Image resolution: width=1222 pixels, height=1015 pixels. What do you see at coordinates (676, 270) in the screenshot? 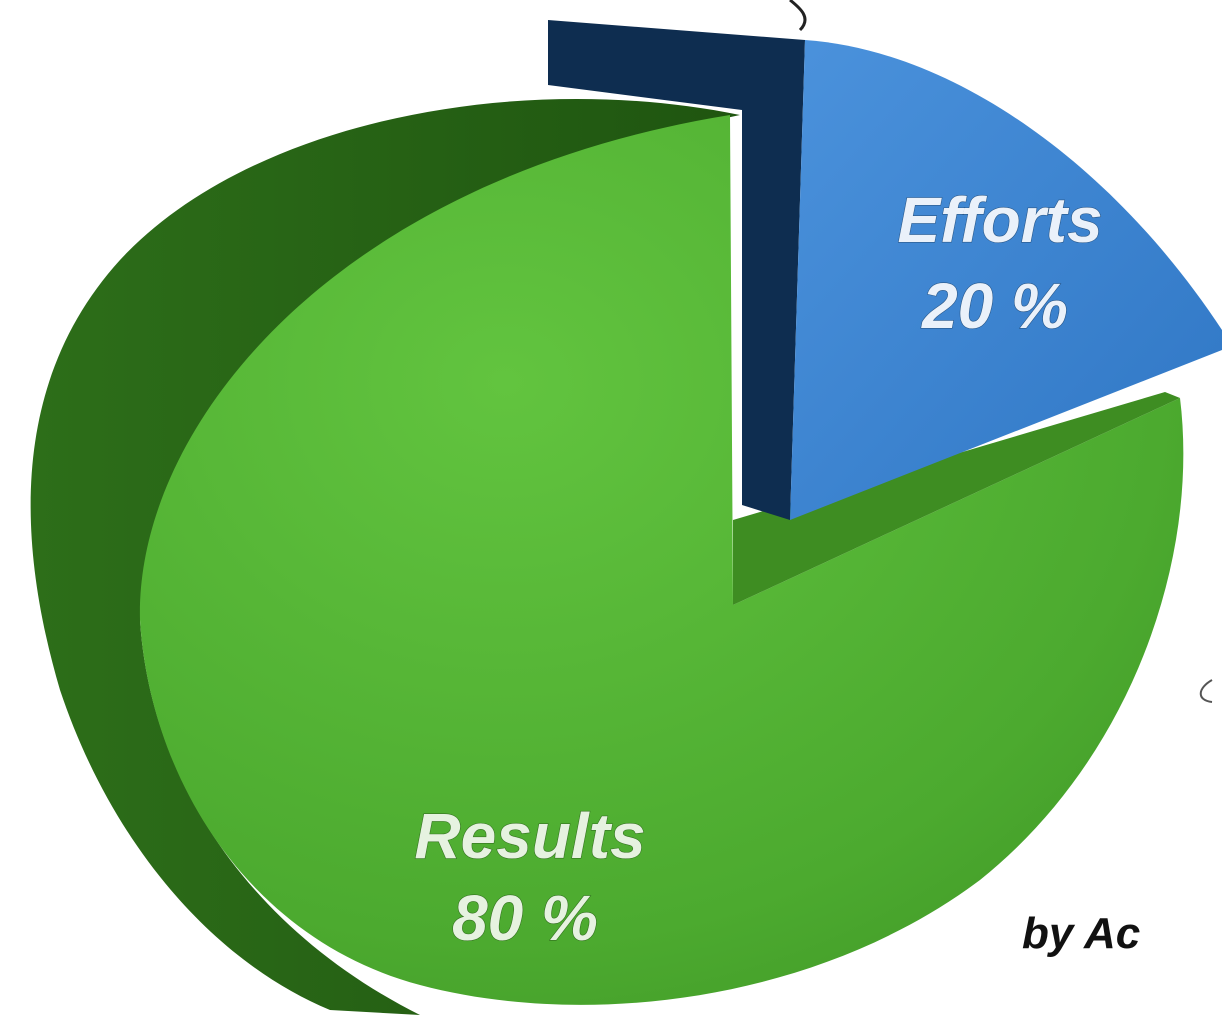
I see `efforts-slice-side` at bounding box center [676, 270].